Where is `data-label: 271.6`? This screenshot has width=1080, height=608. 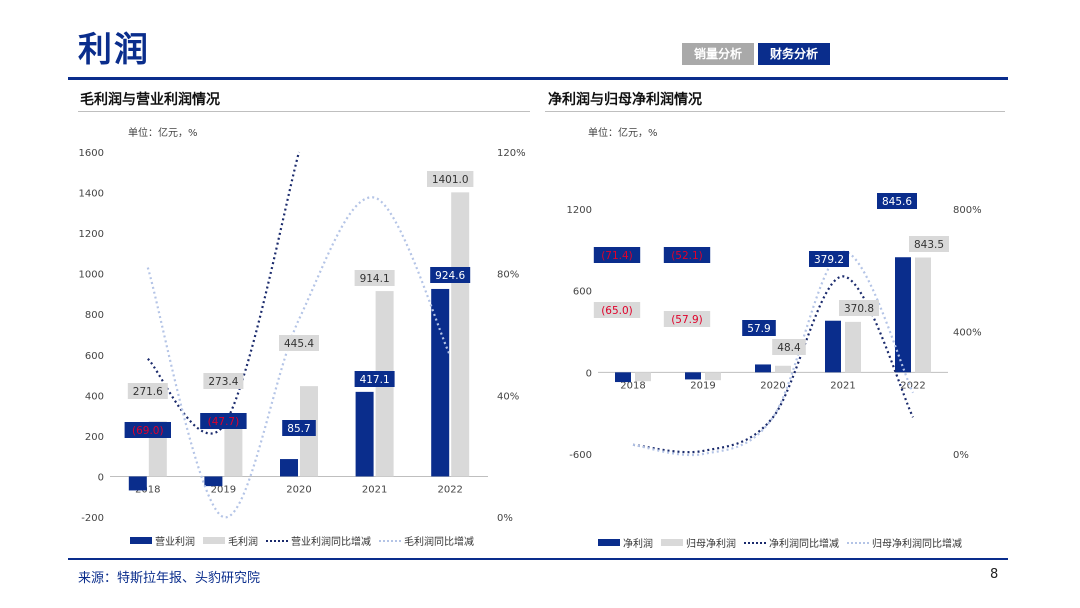 data-label: 271.6 is located at coordinates (148, 392).